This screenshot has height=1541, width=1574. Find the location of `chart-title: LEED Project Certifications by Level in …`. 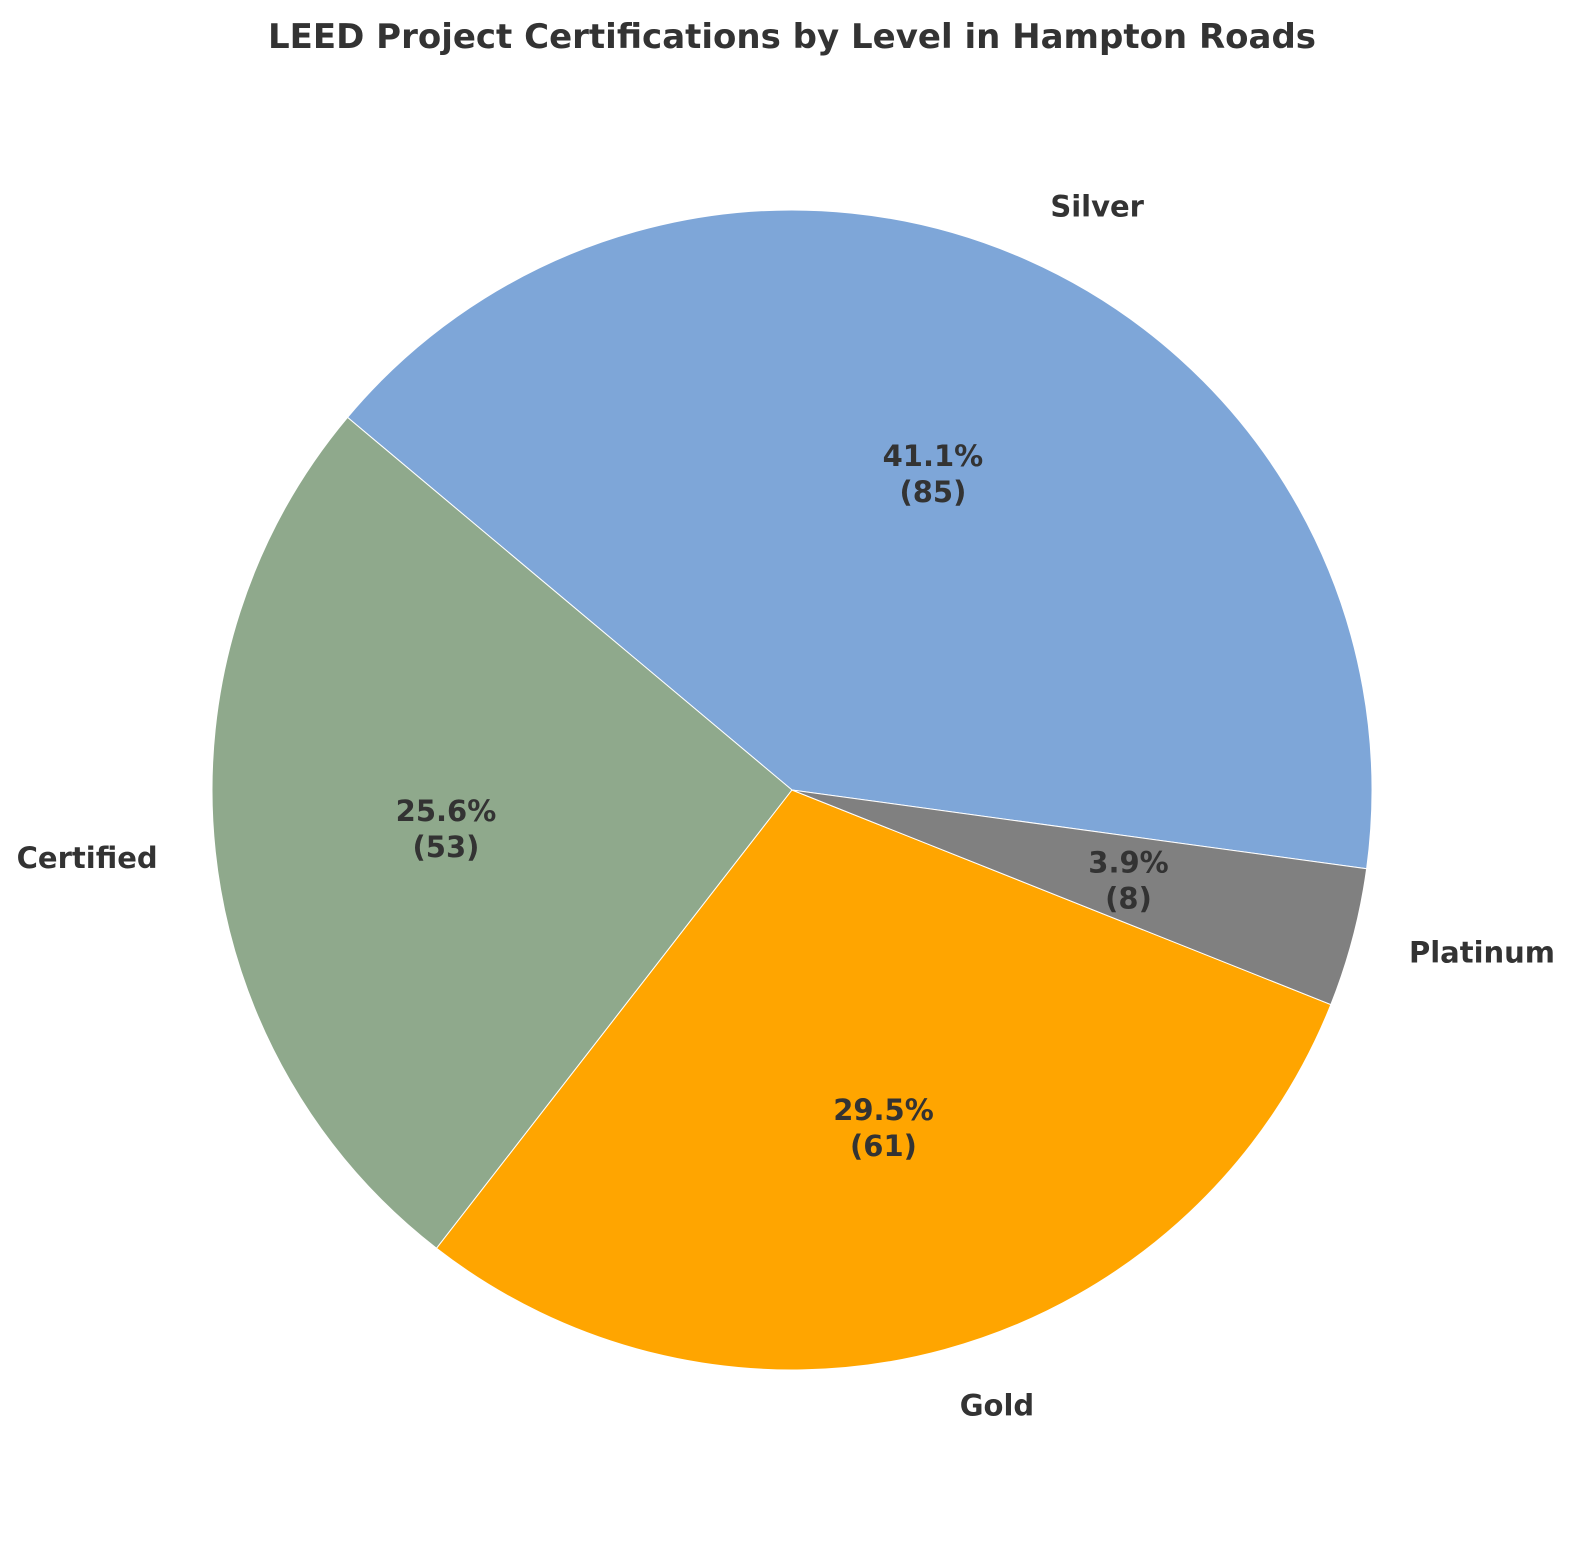

chart-title: LEED Project Certifications by Level in … is located at coordinates (792, 37).